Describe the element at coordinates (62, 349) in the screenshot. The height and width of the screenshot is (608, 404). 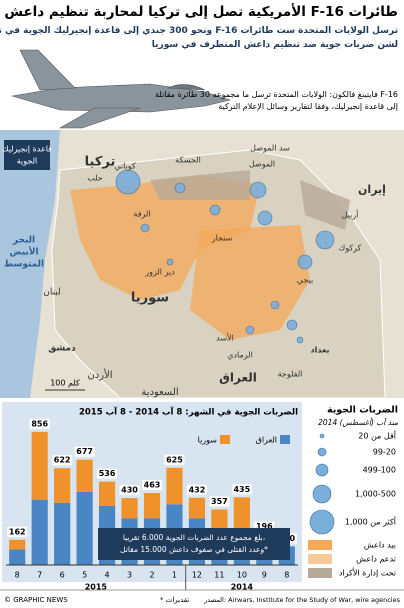
I see `map-label: دمشق` at that location.